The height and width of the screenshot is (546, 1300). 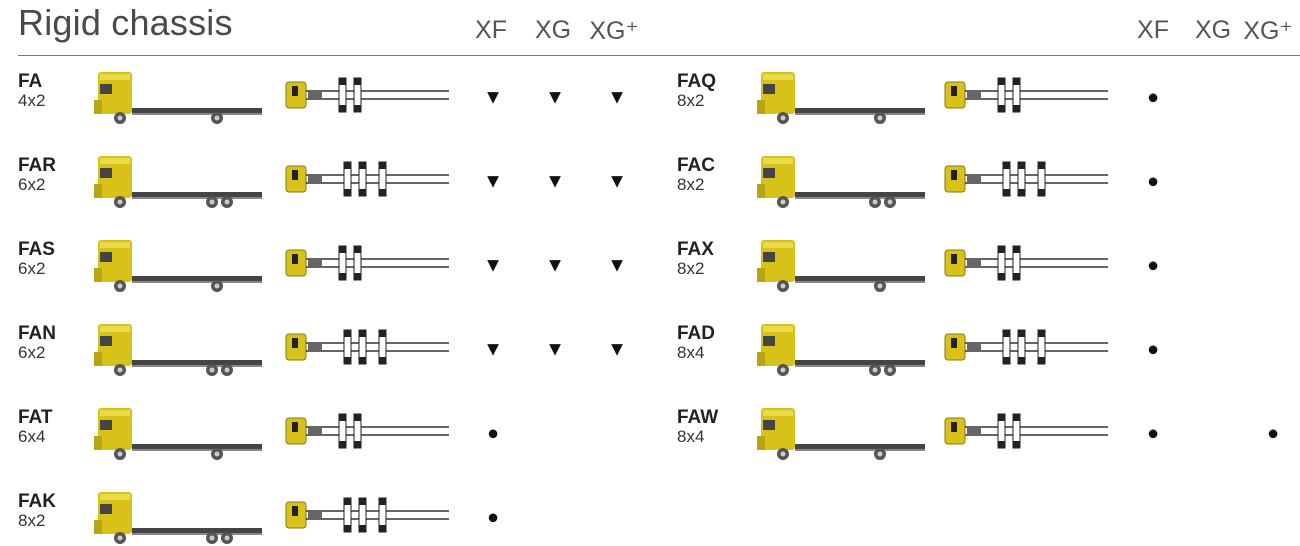 I want to click on model-code: FAS, so click(x=36, y=249).